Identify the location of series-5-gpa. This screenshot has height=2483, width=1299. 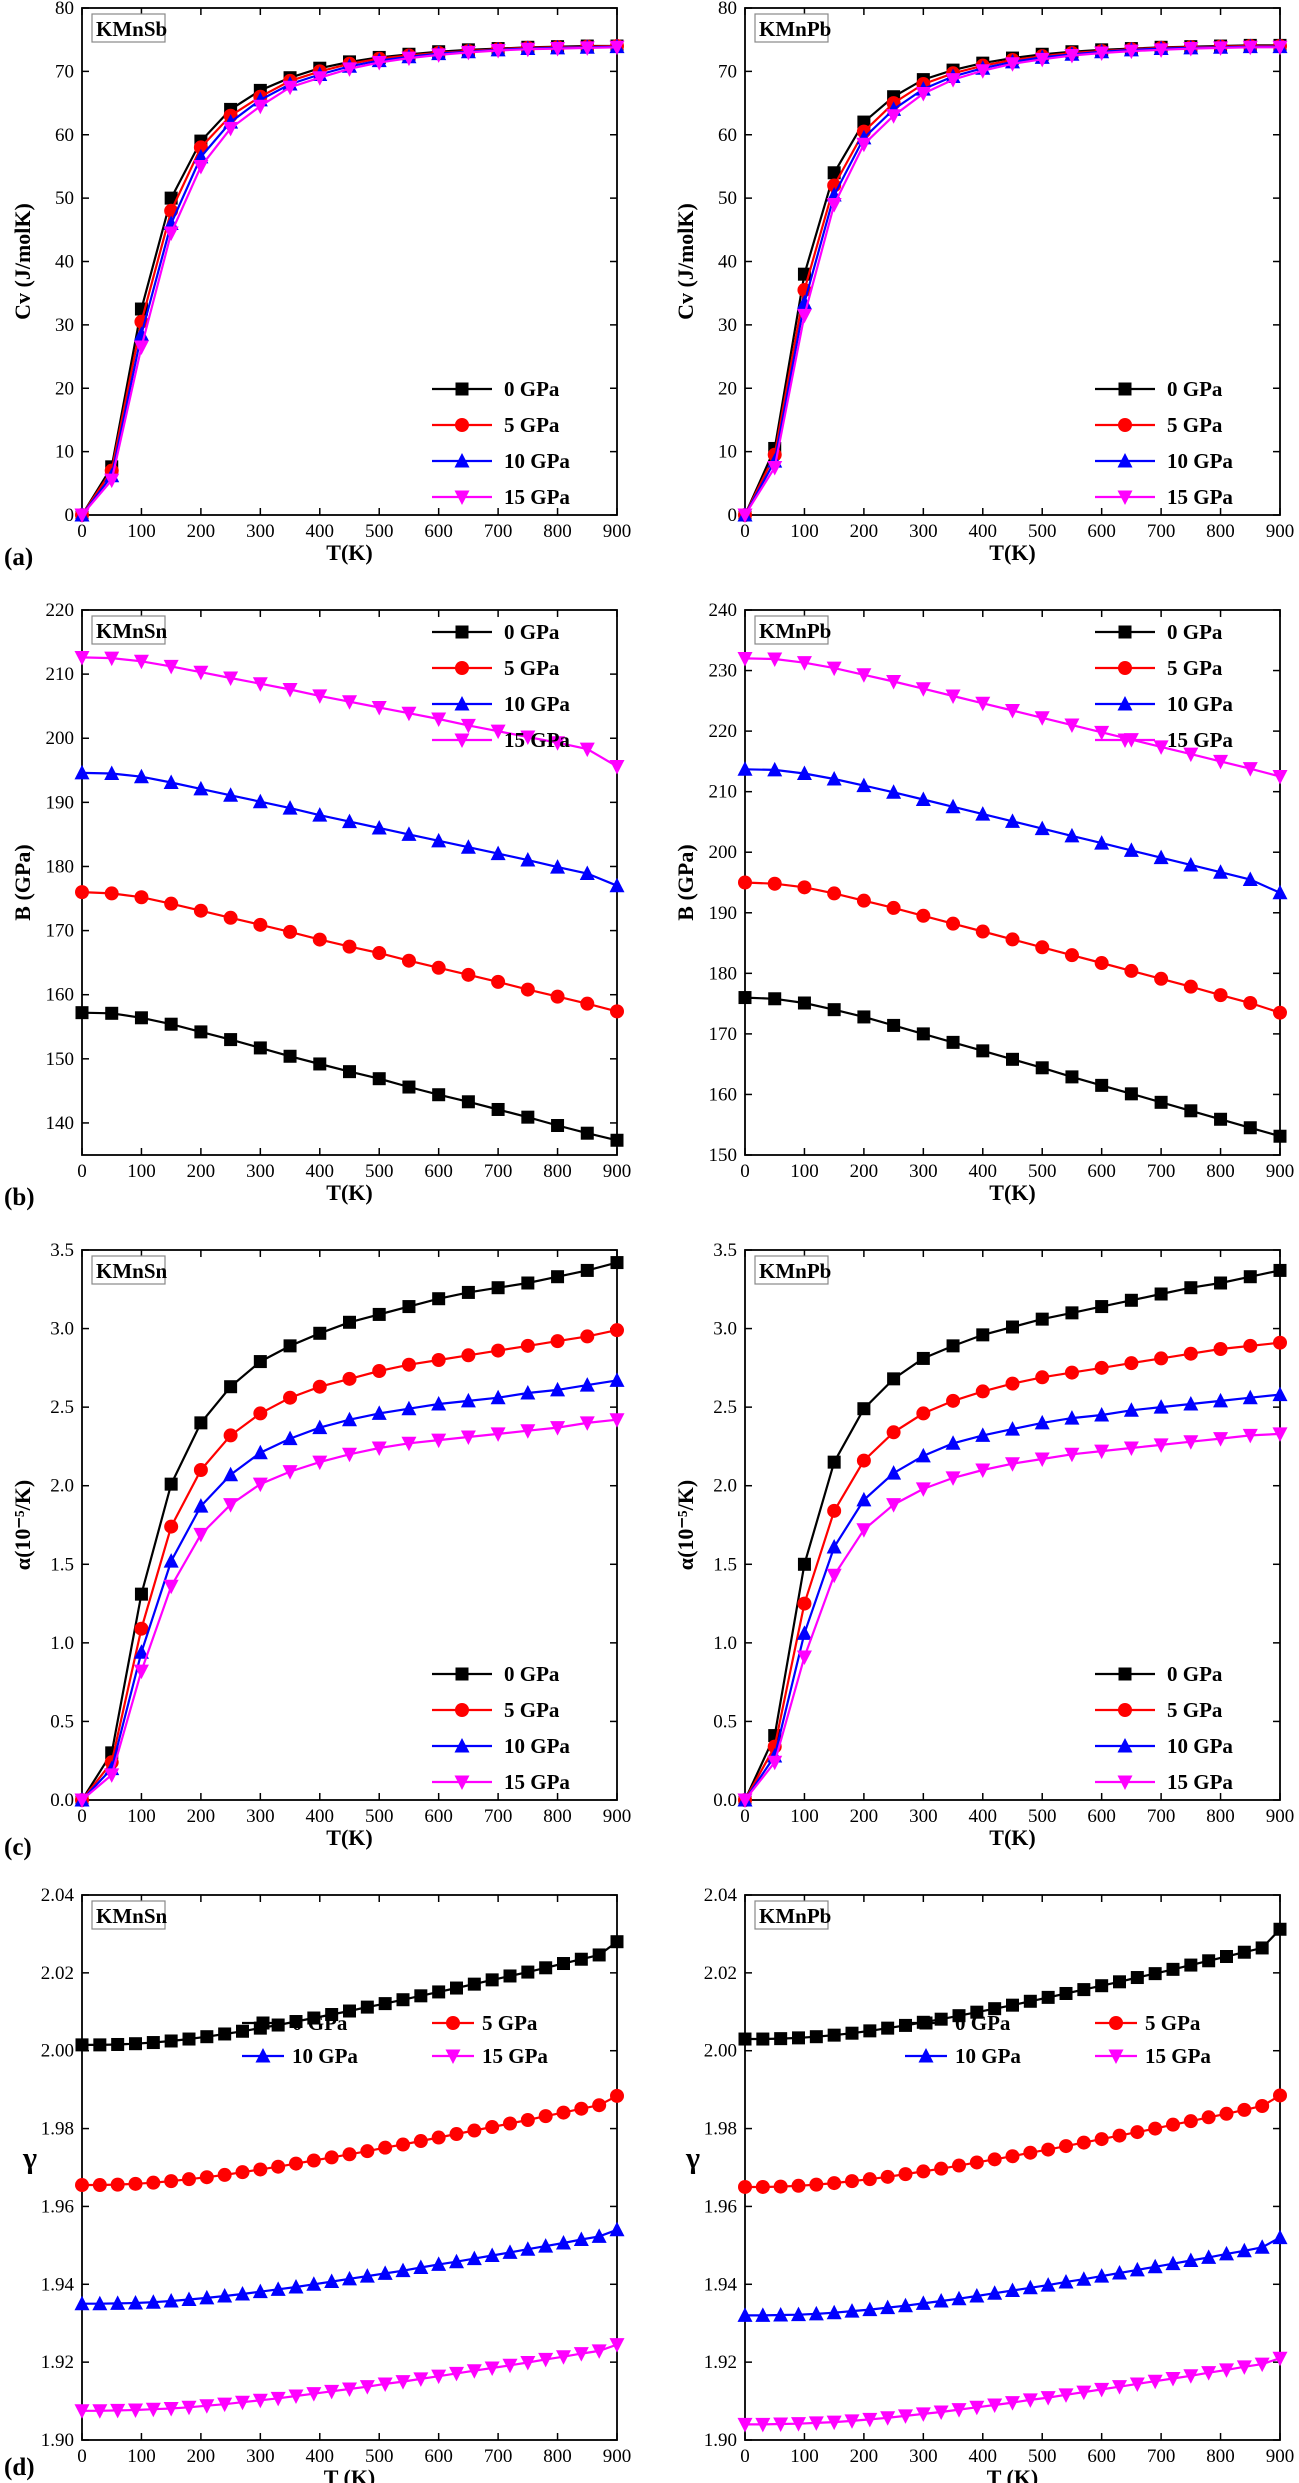
(1012, 947).